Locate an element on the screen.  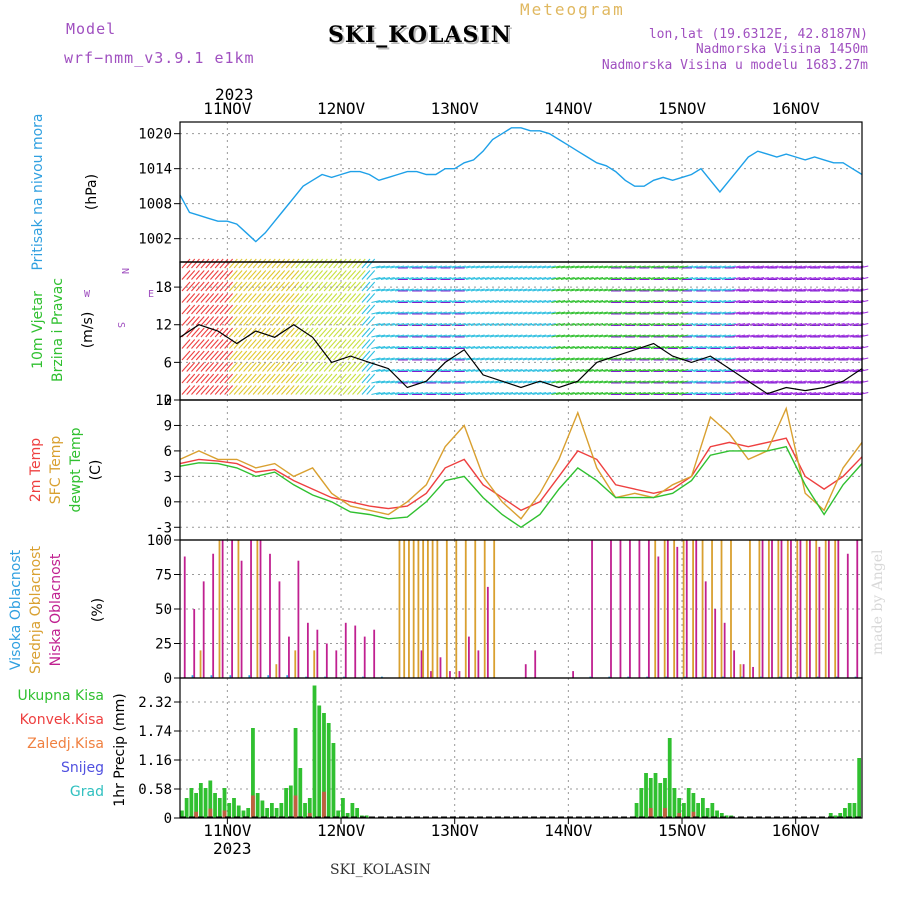
day-label-bottom: 12NOV is located at coordinates (341, 830).